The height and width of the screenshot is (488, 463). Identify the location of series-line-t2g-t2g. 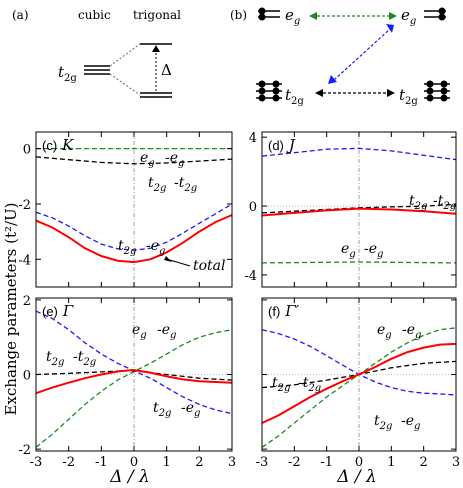
(134, 160).